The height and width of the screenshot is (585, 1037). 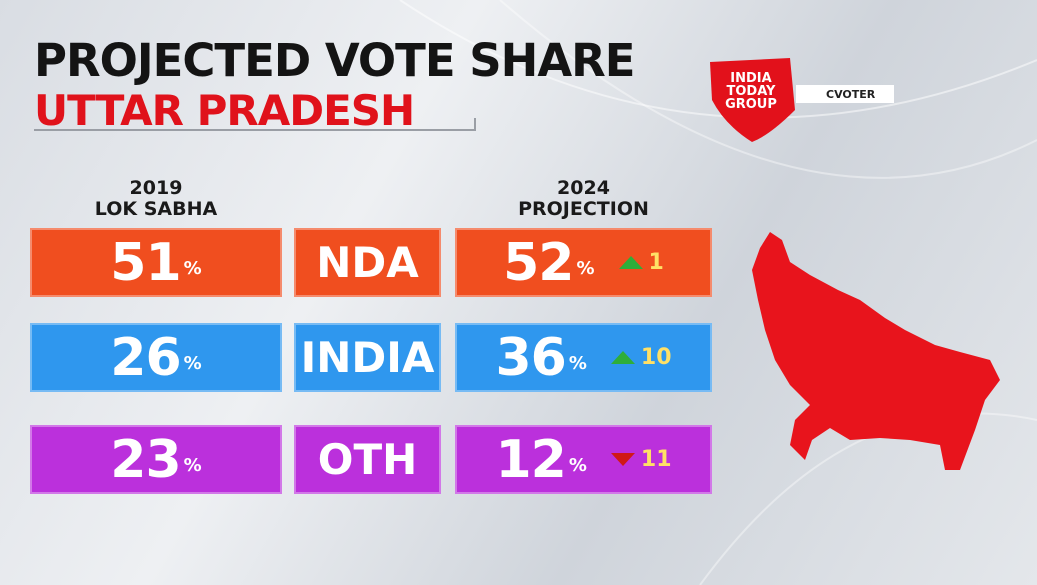 I want to click on state-map, so click(x=876, y=351).